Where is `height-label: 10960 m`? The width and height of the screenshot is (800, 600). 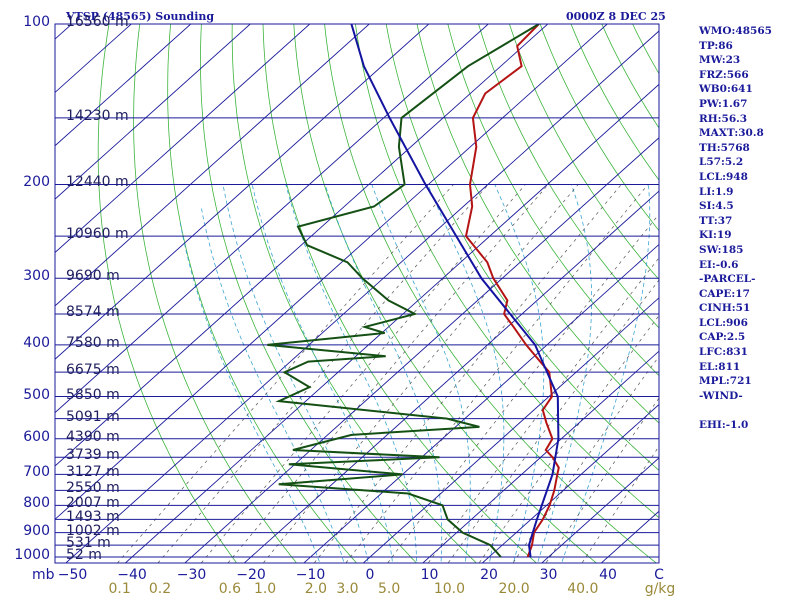 height-label: 10960 m is located at coordinates (97, 234).